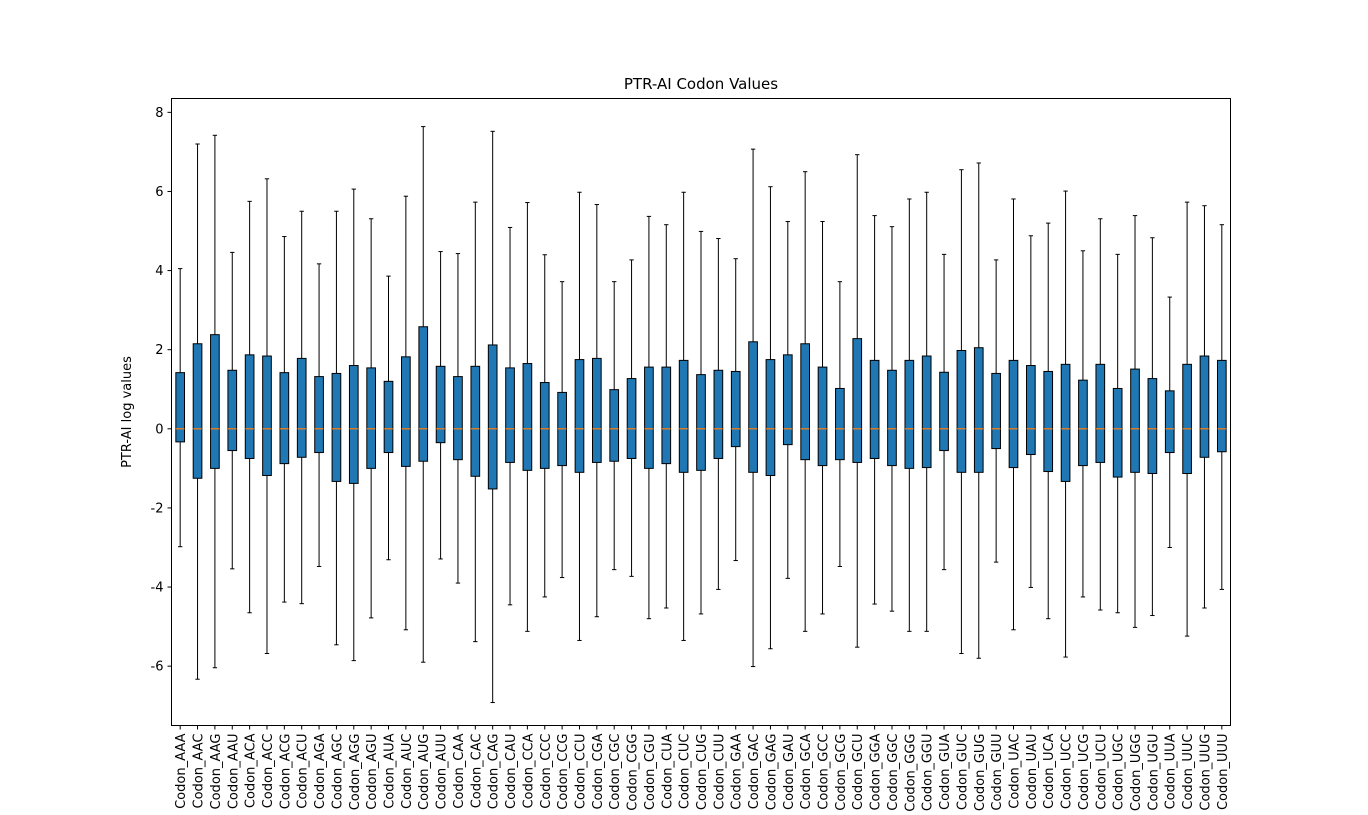  What do you see at coordinates (876, 771) in the screenshot?
I see `x-tick-label: Codon_GGA` at bounding box center [876, 771].